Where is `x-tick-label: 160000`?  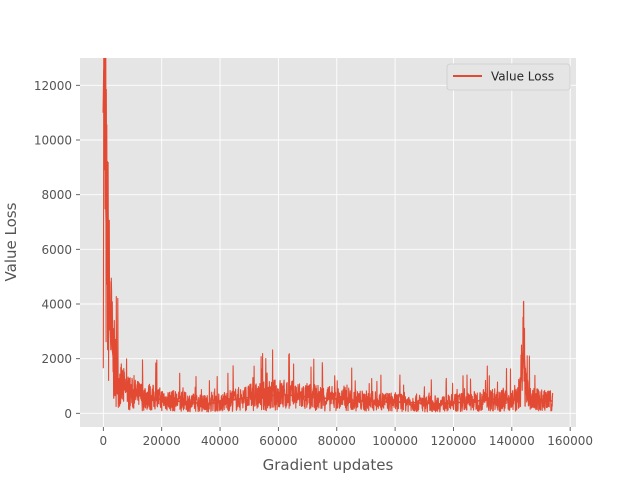
x-tick-label: 160000 is located at coordinates (570, 441).